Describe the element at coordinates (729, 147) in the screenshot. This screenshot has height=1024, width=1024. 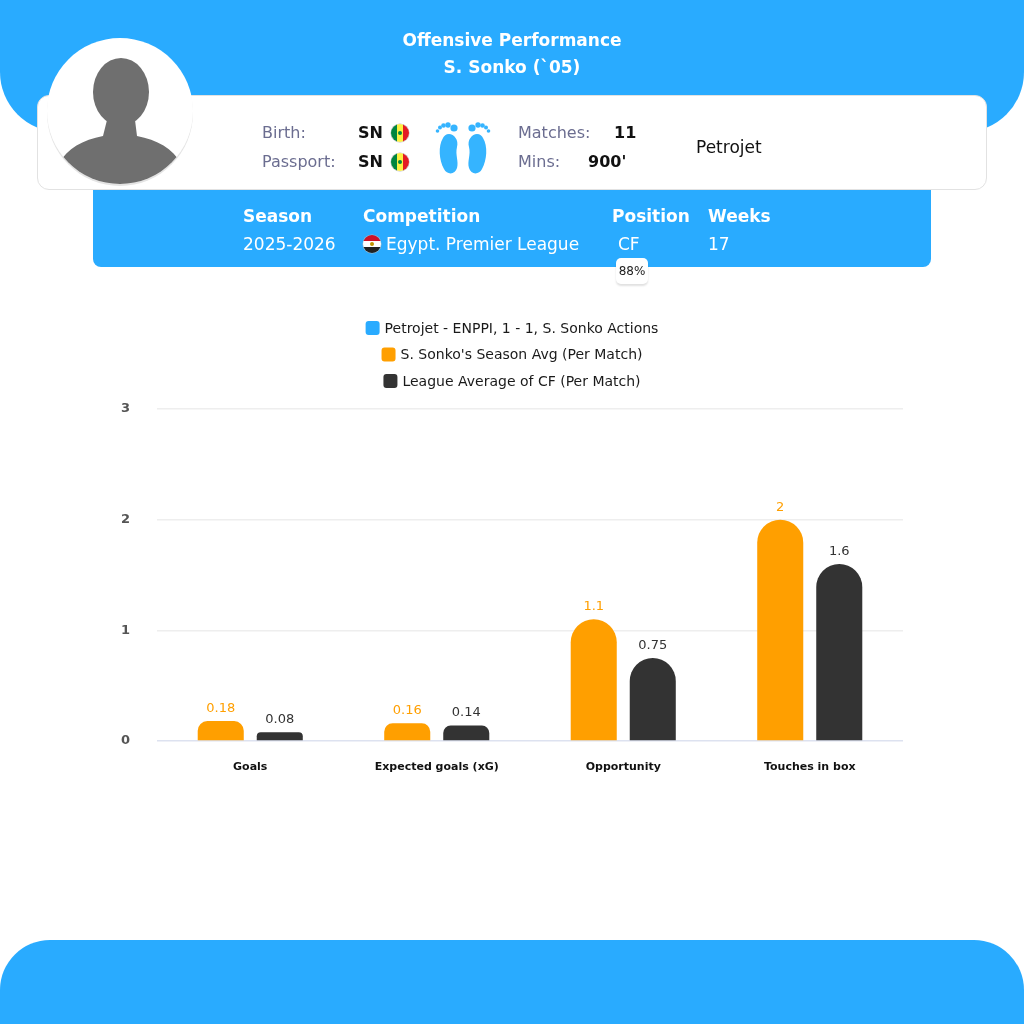
I see `text: Petrojet` at that location.